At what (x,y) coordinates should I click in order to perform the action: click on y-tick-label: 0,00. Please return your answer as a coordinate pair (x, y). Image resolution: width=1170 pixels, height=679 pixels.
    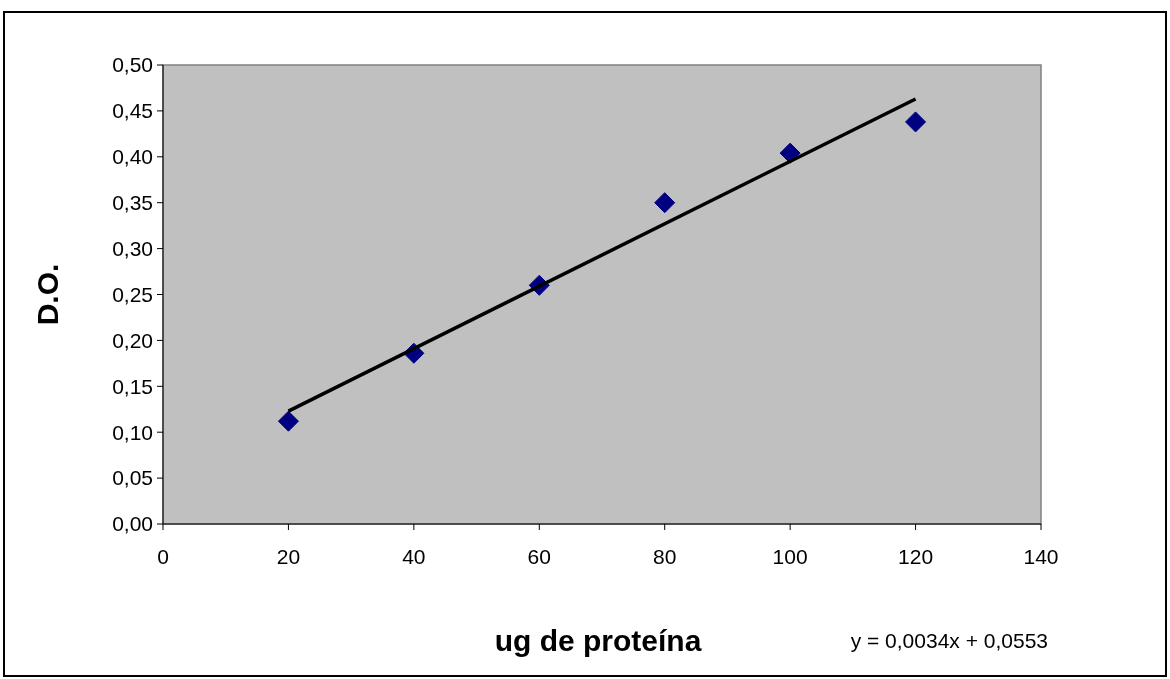
    Looking at the image, I should click on (132, 524).